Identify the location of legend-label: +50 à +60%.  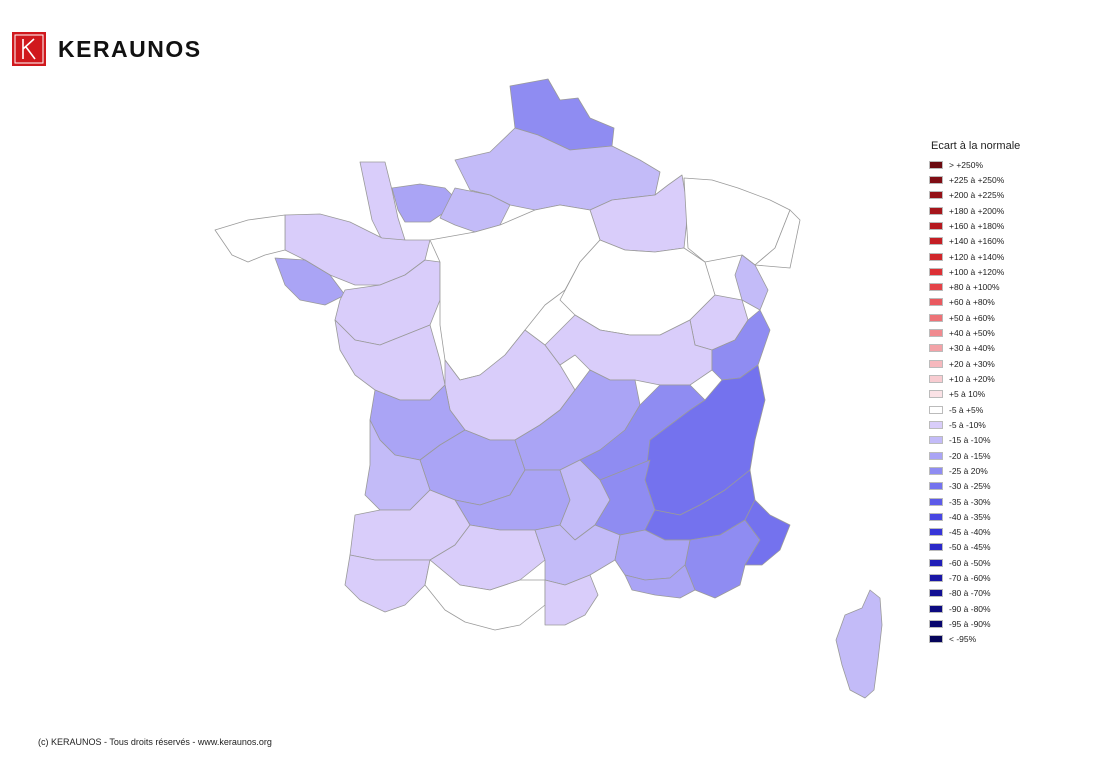
(972, 317).